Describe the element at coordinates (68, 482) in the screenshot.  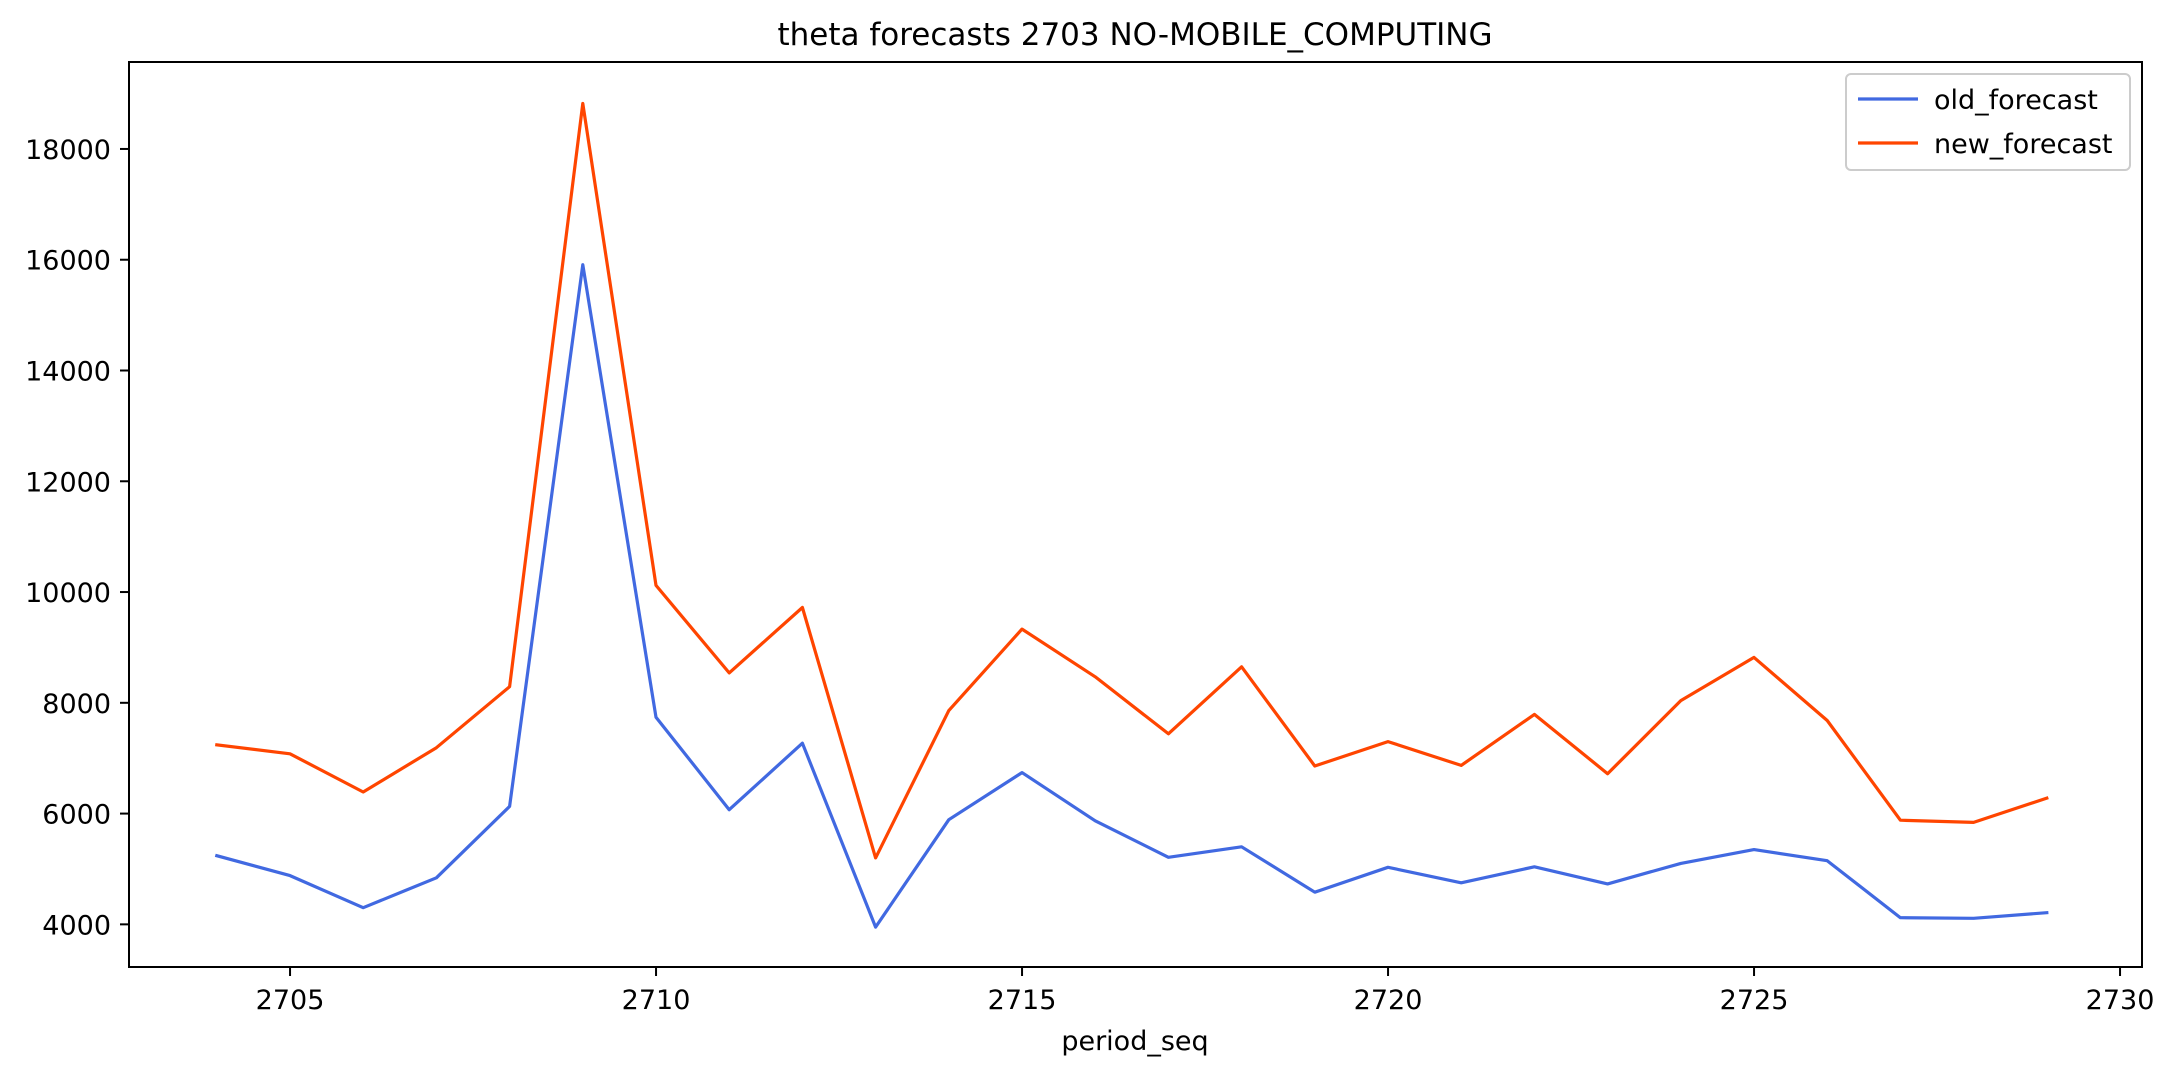
I see `y-tick-label: 12000` at that location.